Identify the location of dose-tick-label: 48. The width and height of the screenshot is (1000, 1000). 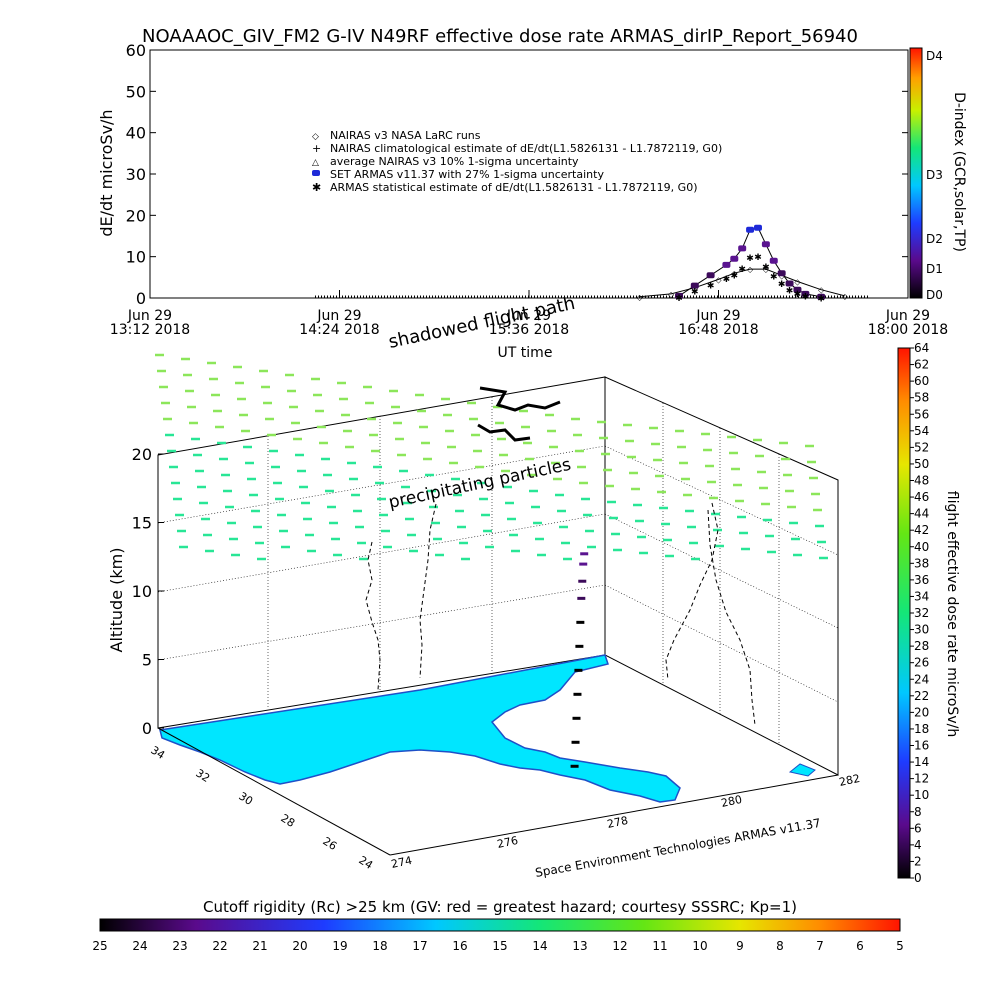
(921, 481).